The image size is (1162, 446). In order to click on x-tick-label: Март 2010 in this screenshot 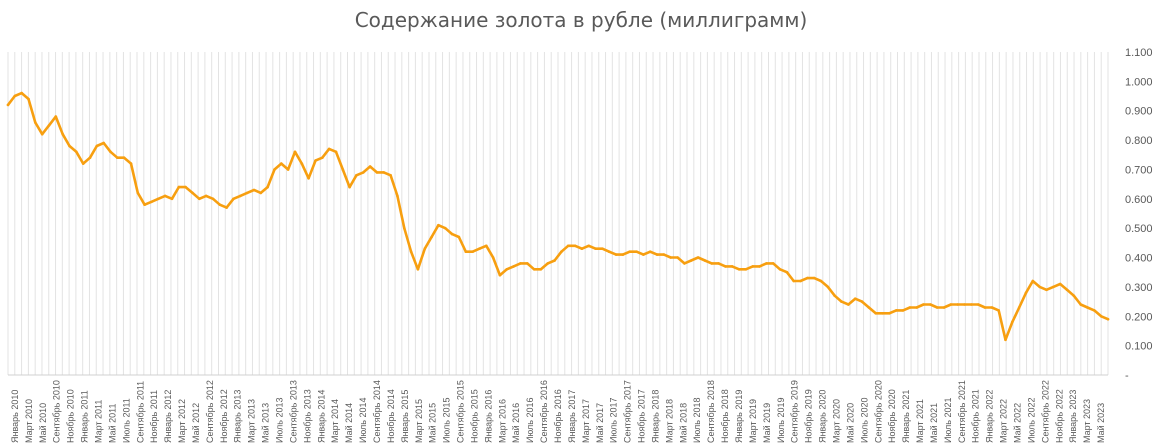, I will do `click(29, 421)`.